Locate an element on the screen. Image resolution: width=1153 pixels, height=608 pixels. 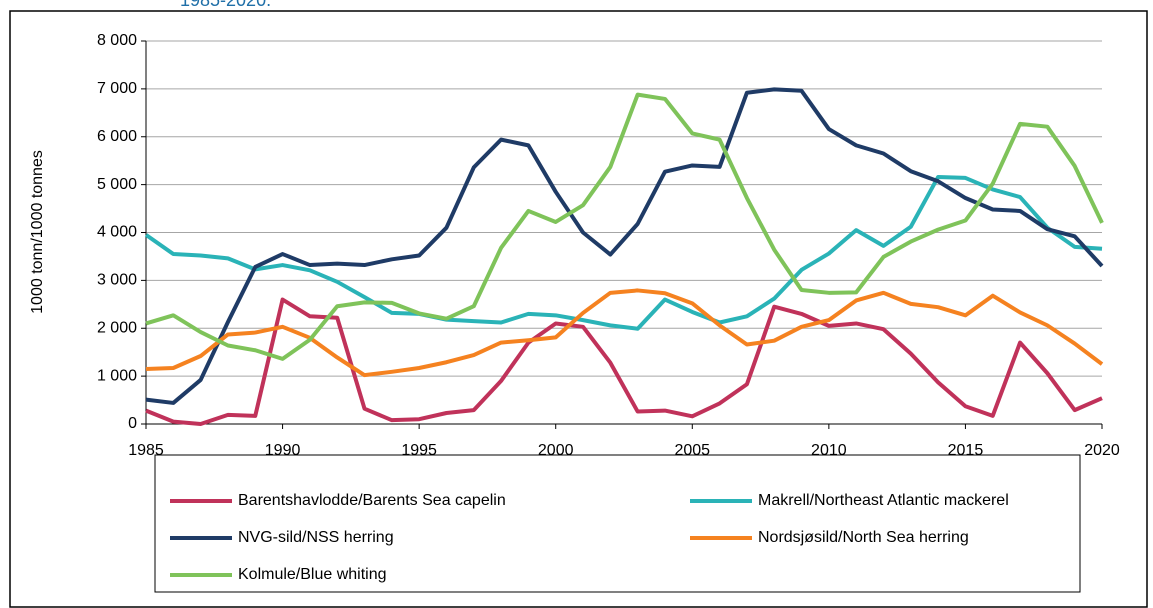
x-tick-label: 2020 is located at coordinates (1102, 450).